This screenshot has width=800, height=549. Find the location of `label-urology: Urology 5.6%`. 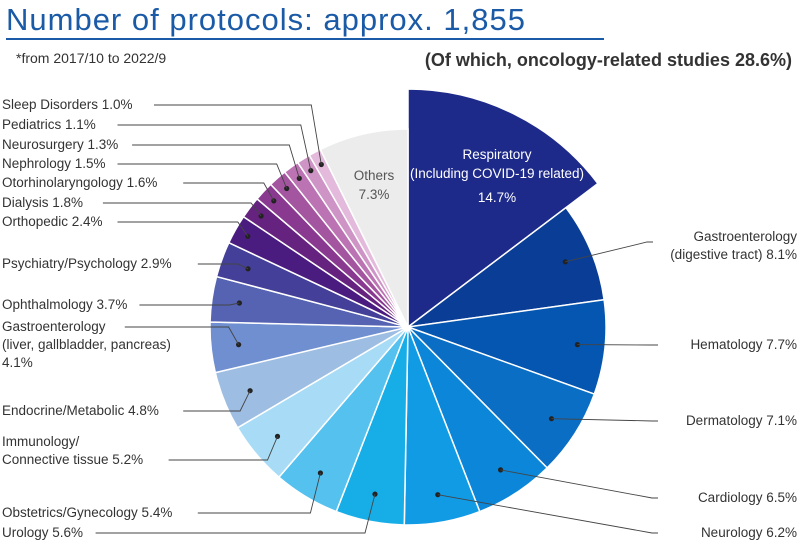

label-urology: Urology 5.6% is located at coordinates (42, 532).